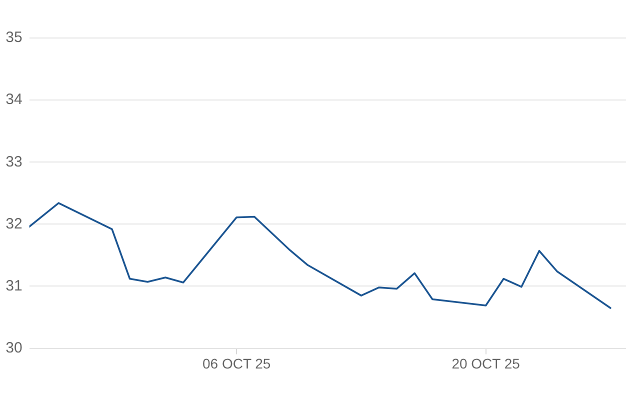  What do you see at coordinates (14, 347) in the screenshot?
I see `y-tick-label: 30` at bounding box center [14, 347].